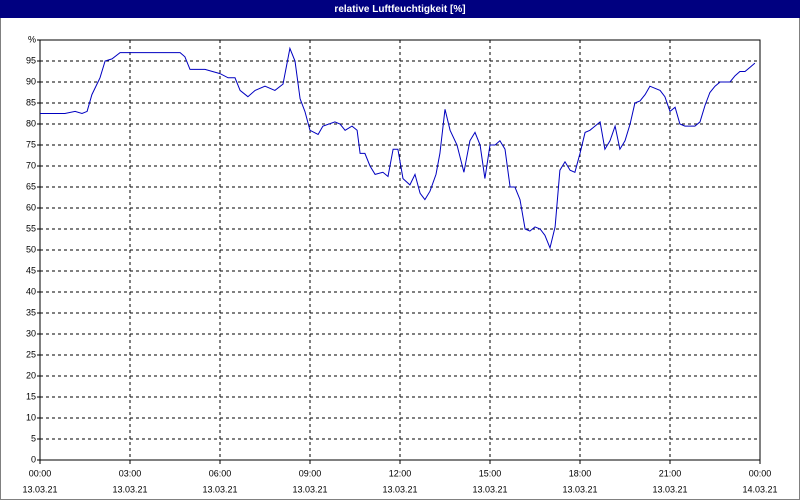  Describe the element at coordinates (31, 312) in the screenshot. I see `y-tick-label: 35` at that location.